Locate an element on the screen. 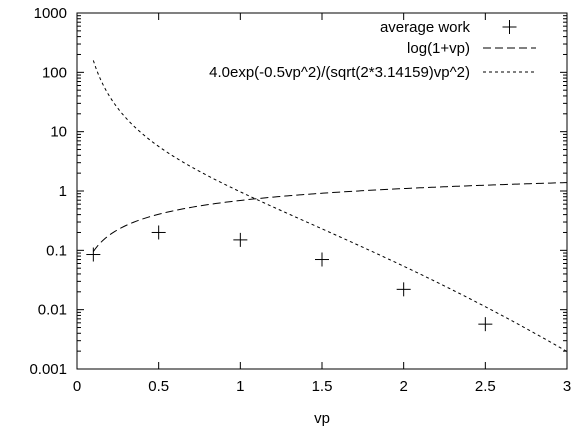  x-tick-label: 1 is located at coordinates (240, 386).